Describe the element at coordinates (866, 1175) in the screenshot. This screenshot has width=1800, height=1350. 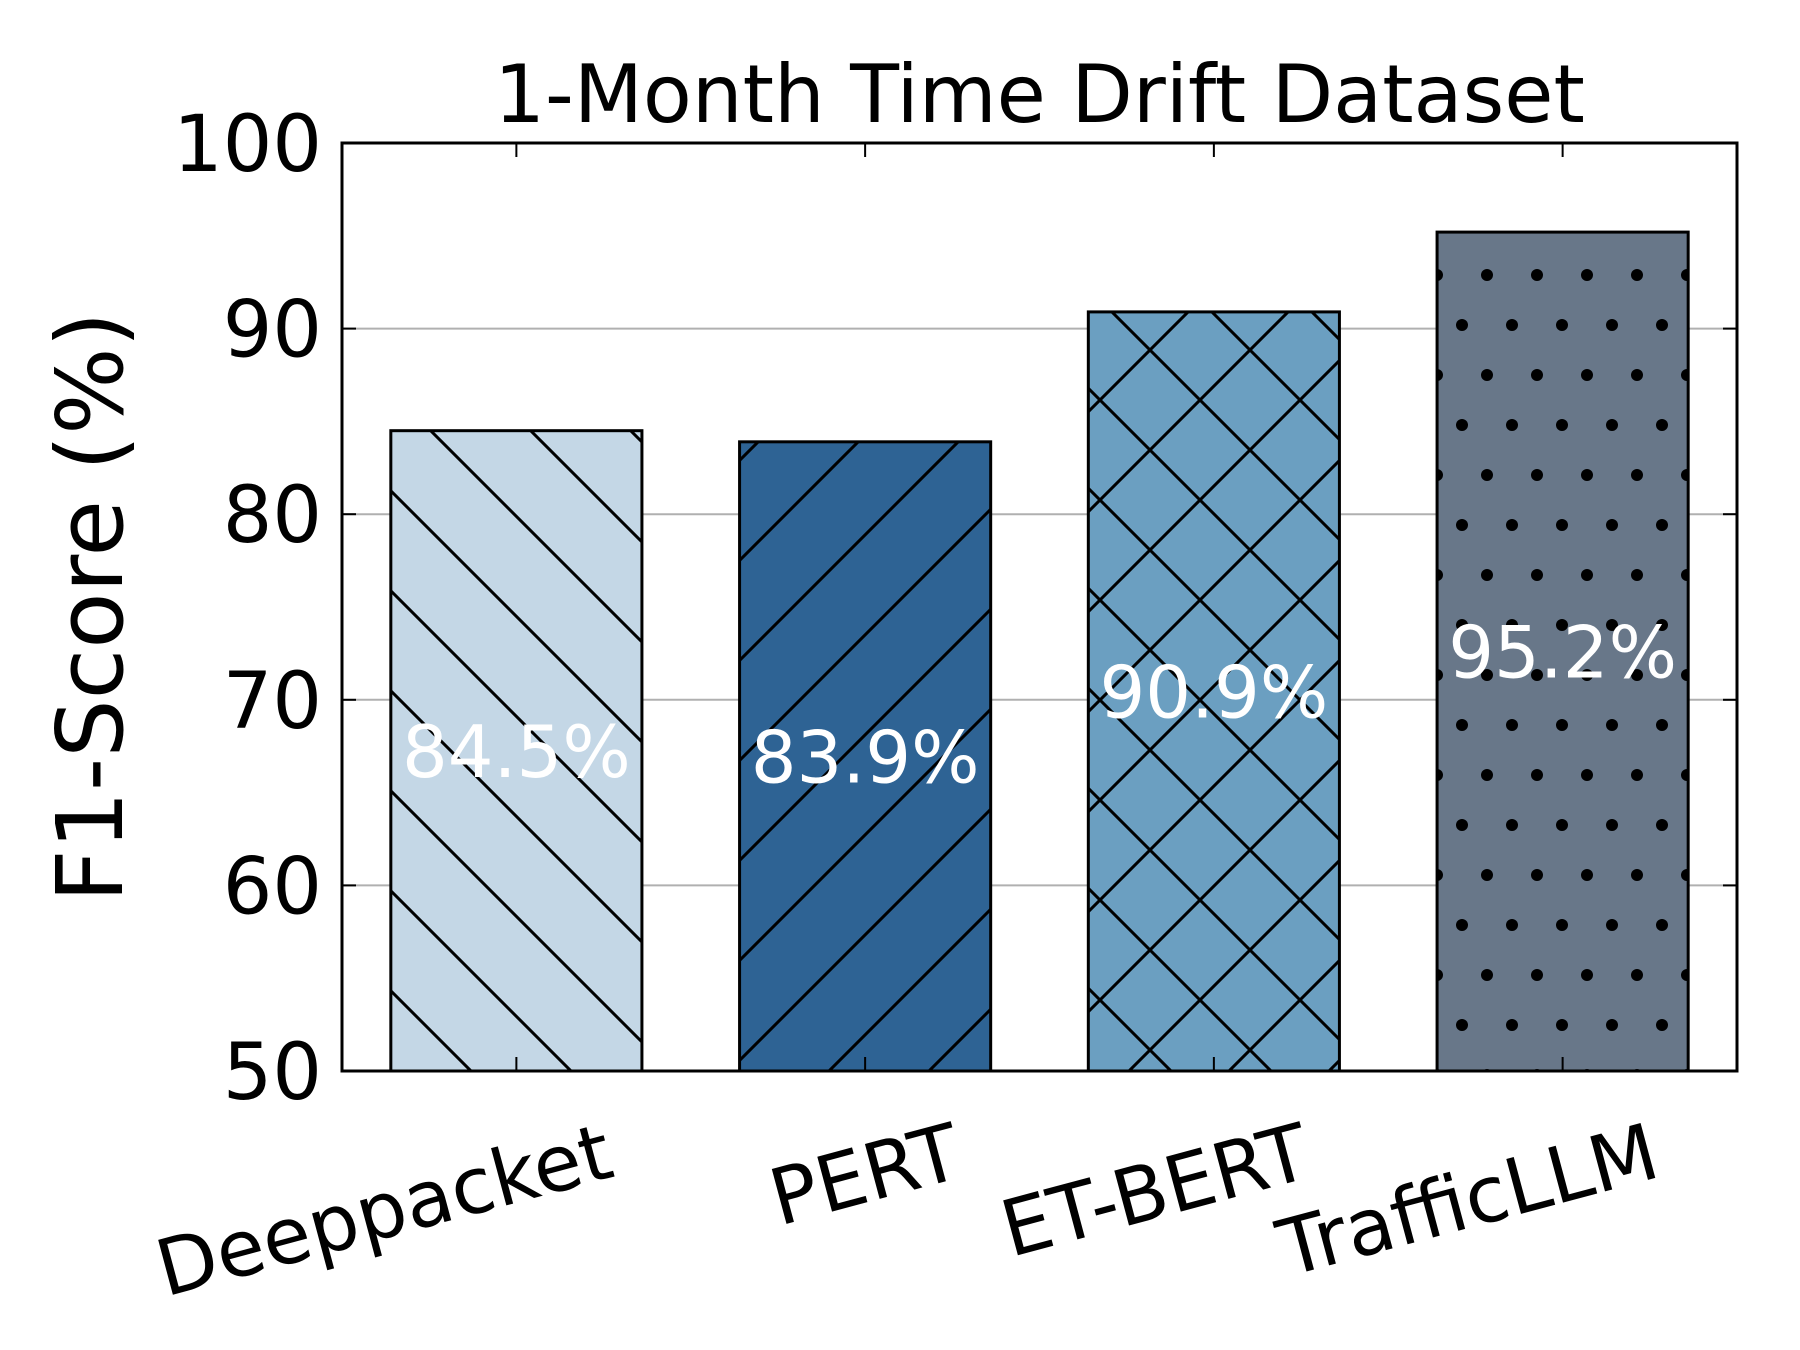
I see `x-tick-label: PERT` at that location.